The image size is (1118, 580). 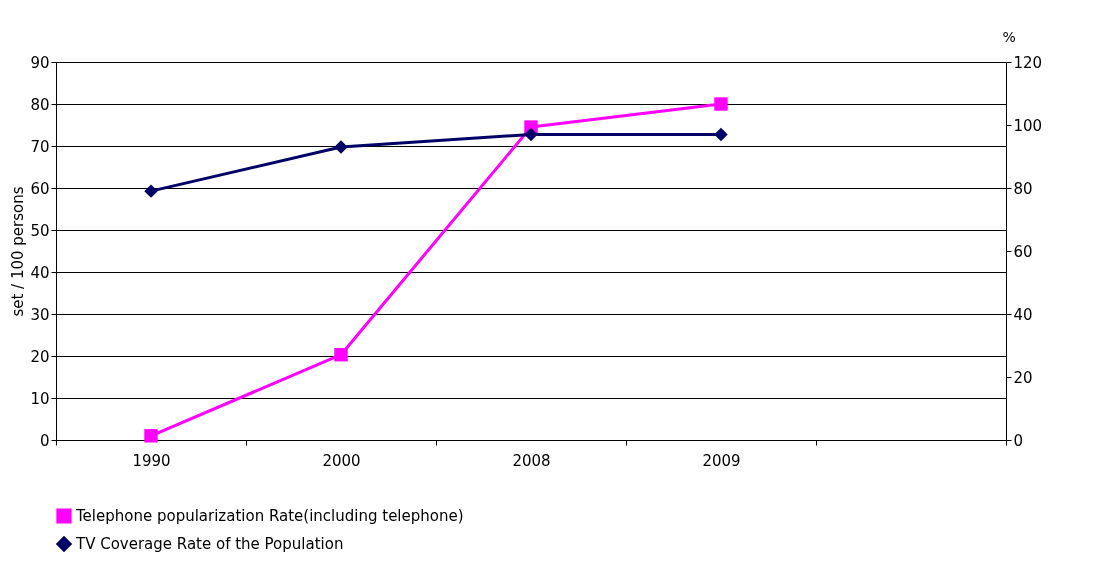 I want to click on y-tick-label: 20, so click(x=40, y=356).